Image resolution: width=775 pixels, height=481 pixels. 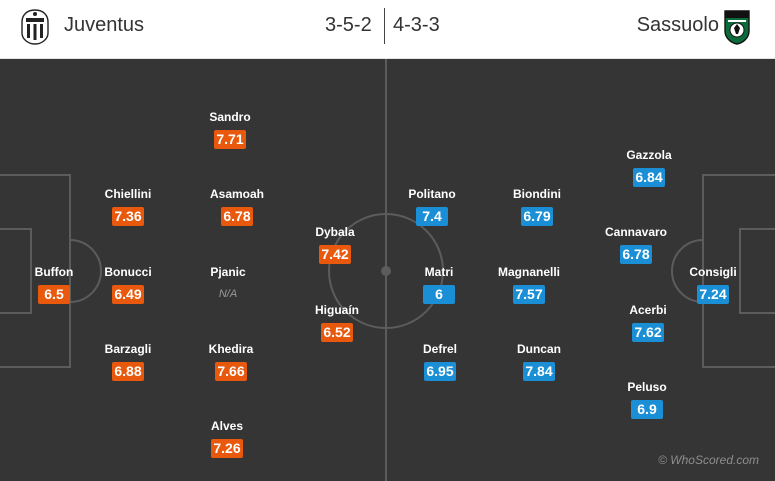 I want to click on player-rating: 7.62, so click(x=648, y=332).